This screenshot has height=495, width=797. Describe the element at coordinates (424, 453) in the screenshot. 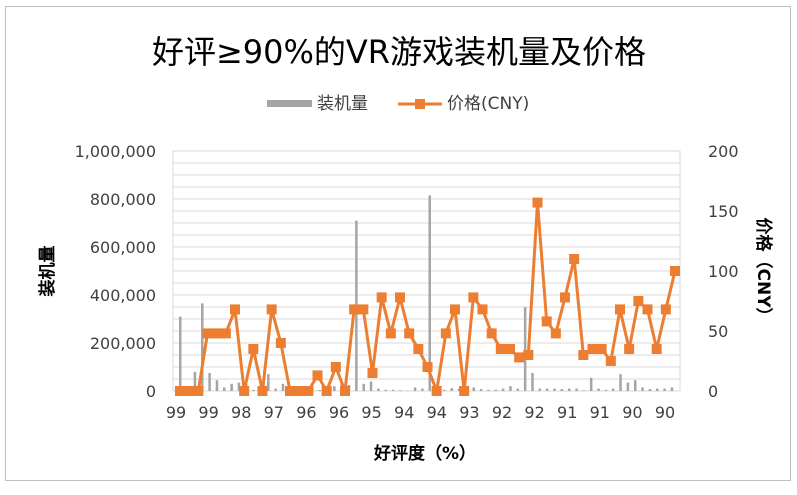

I see `x-axis-label: 好评度（%）` at that location.